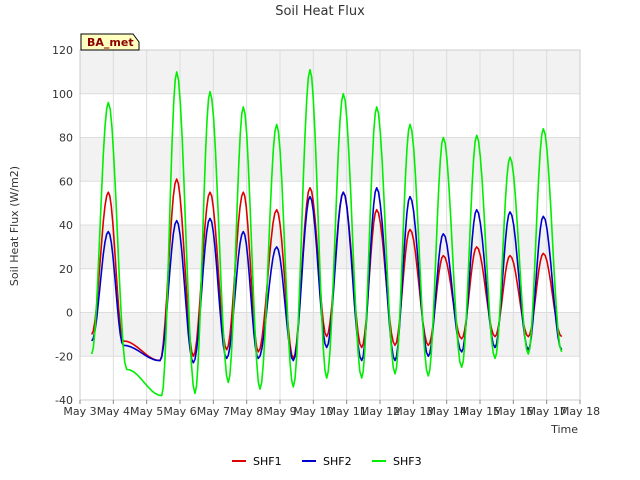  I want to click on y-axis-label: Soil Heat Flux (W/m2), so click(14, 226).